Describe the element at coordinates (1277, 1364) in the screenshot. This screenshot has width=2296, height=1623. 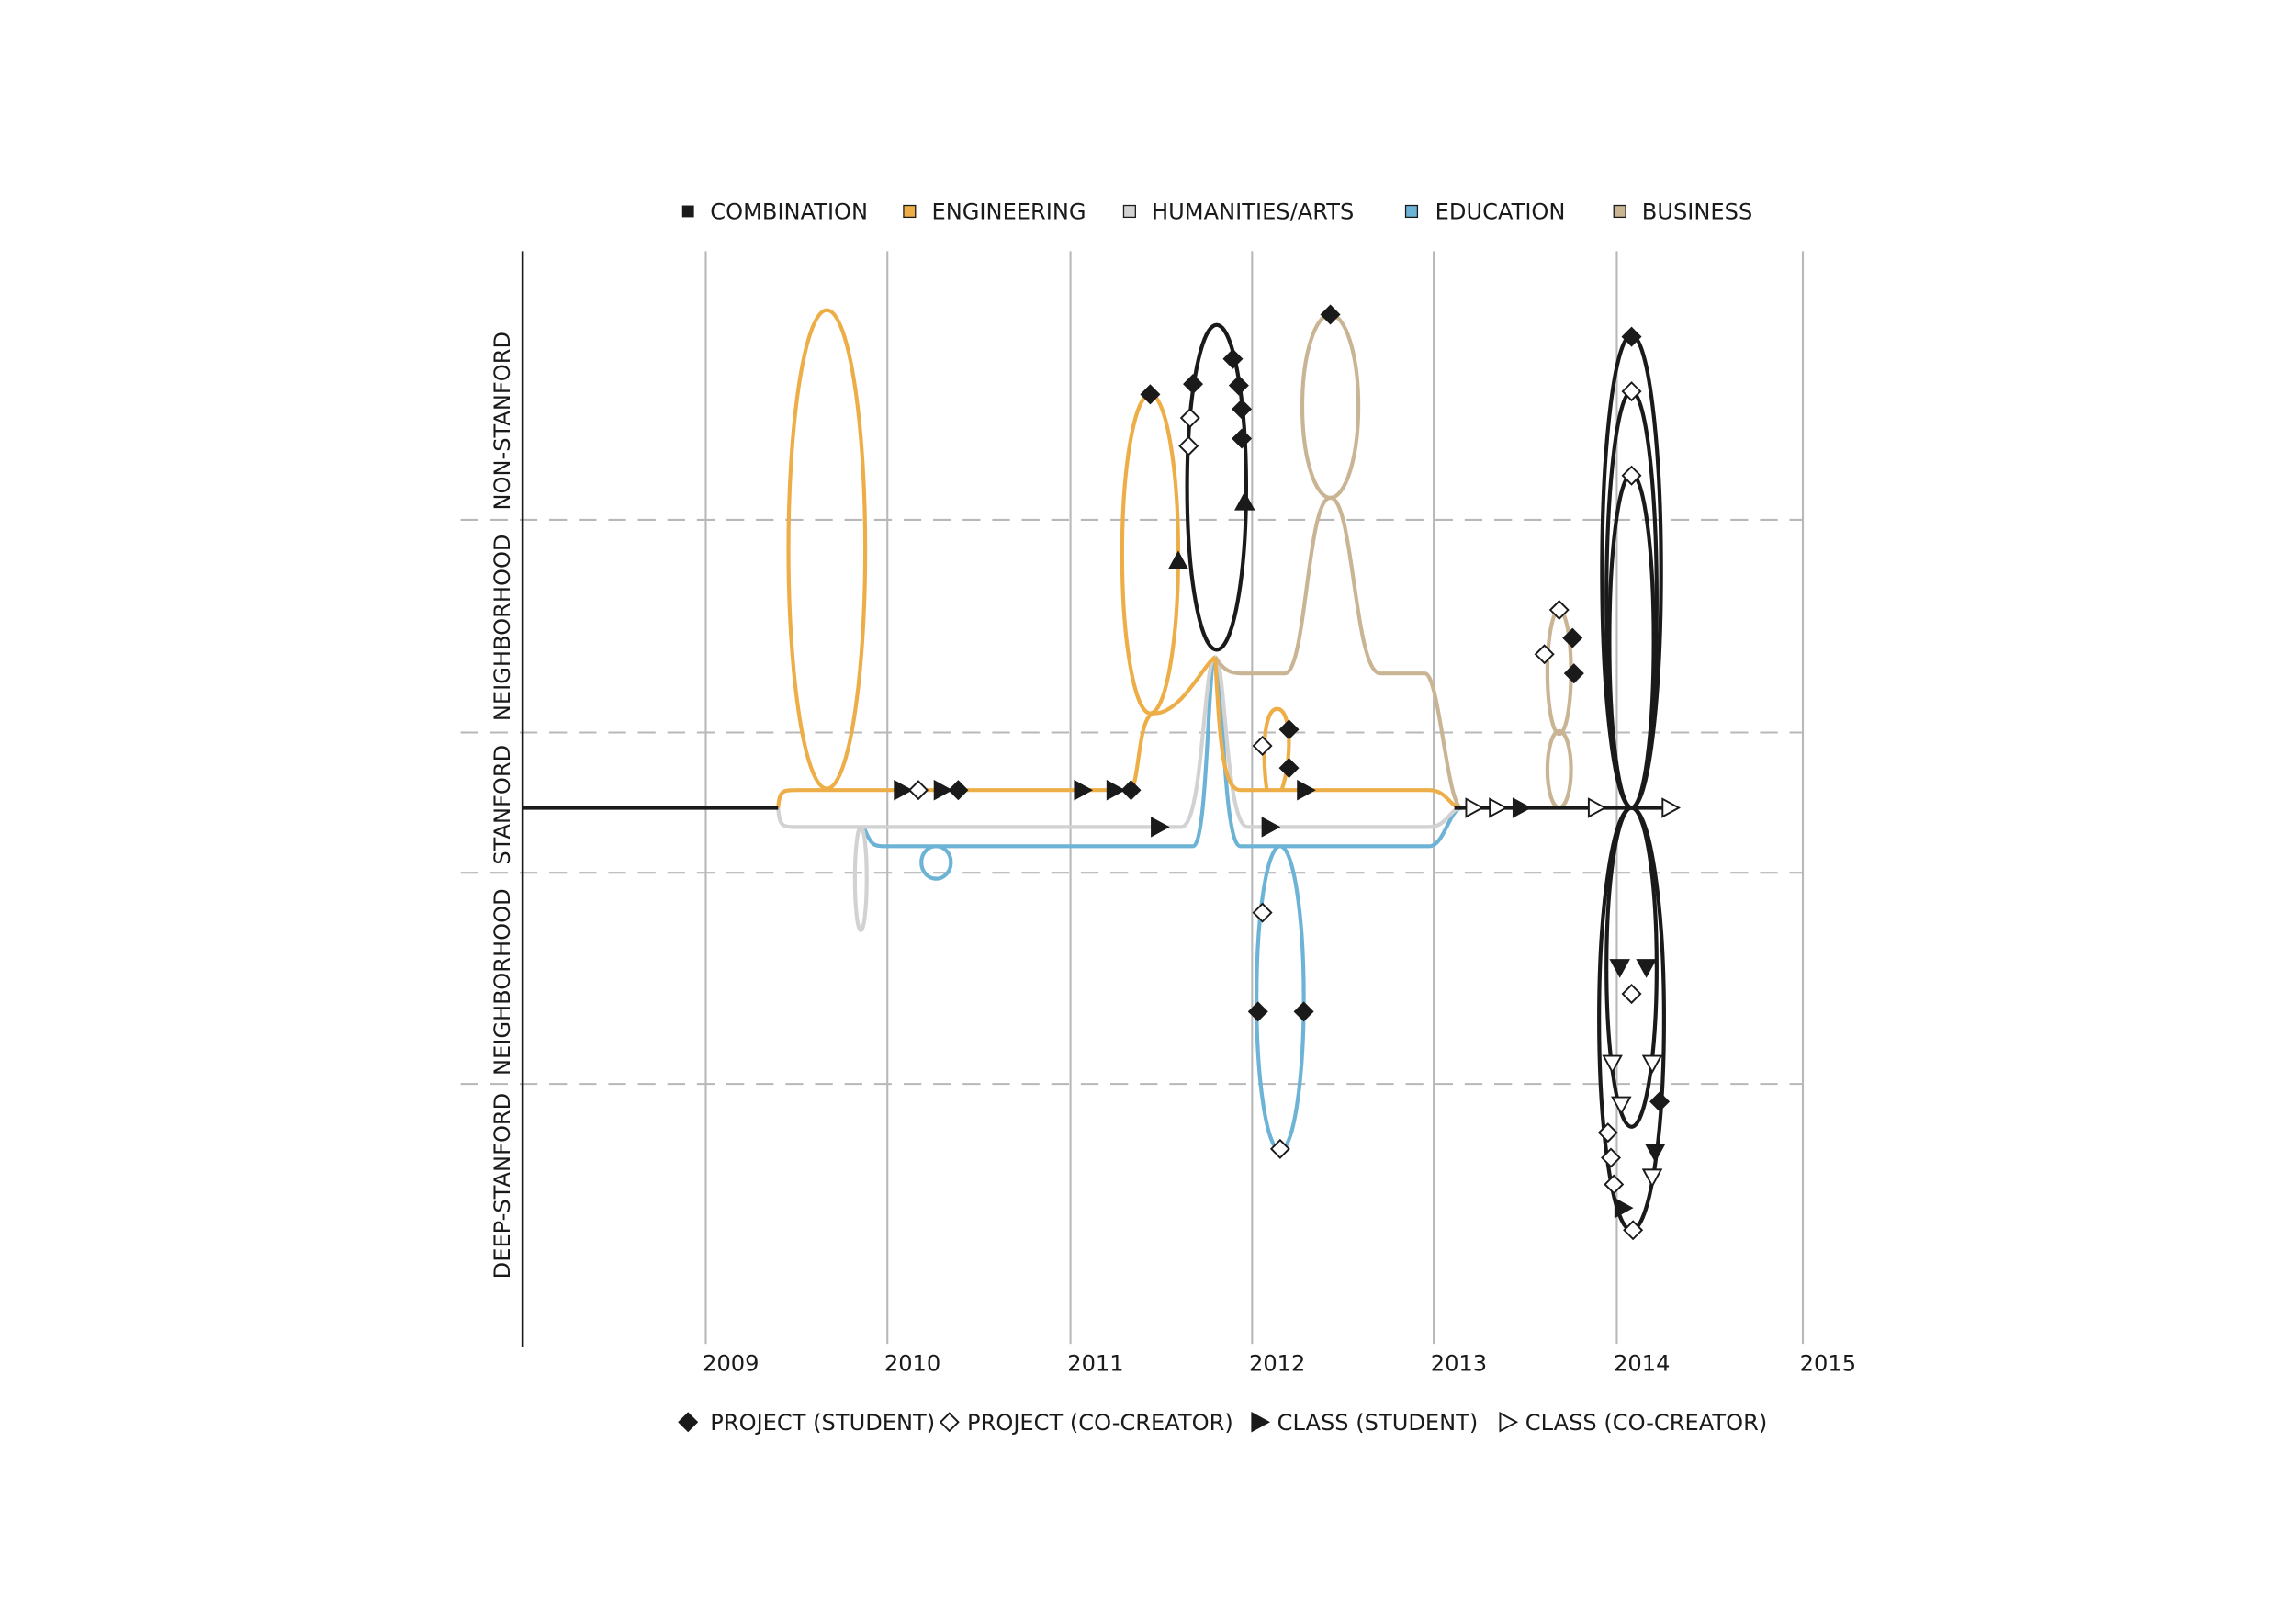
I see `year-label: 2012` at that location.